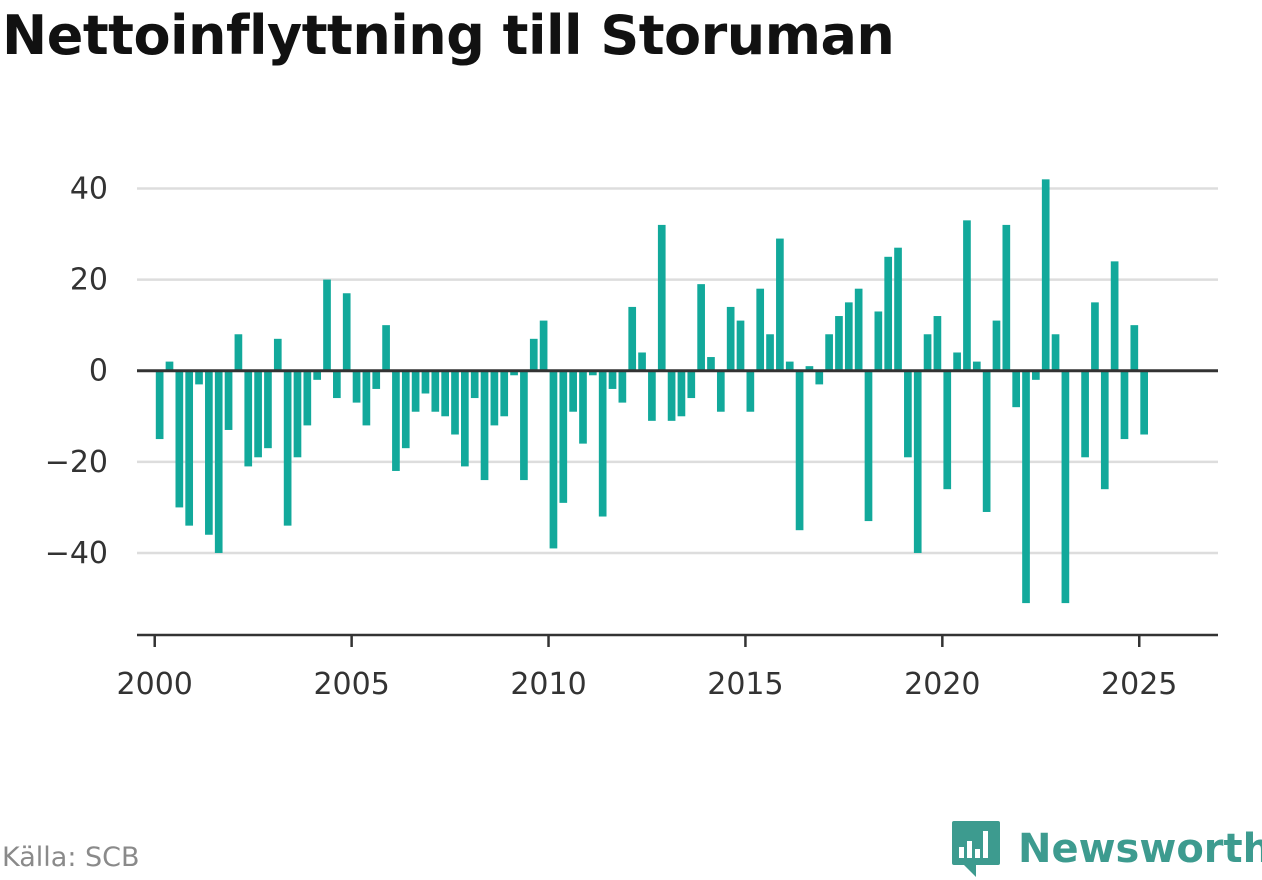 Image resolution: width=1262 pixels, height=880 pixels. Describe the element at coordinates (98, 371) in the screenshot. I see `y-tick-label: 0` at that location.